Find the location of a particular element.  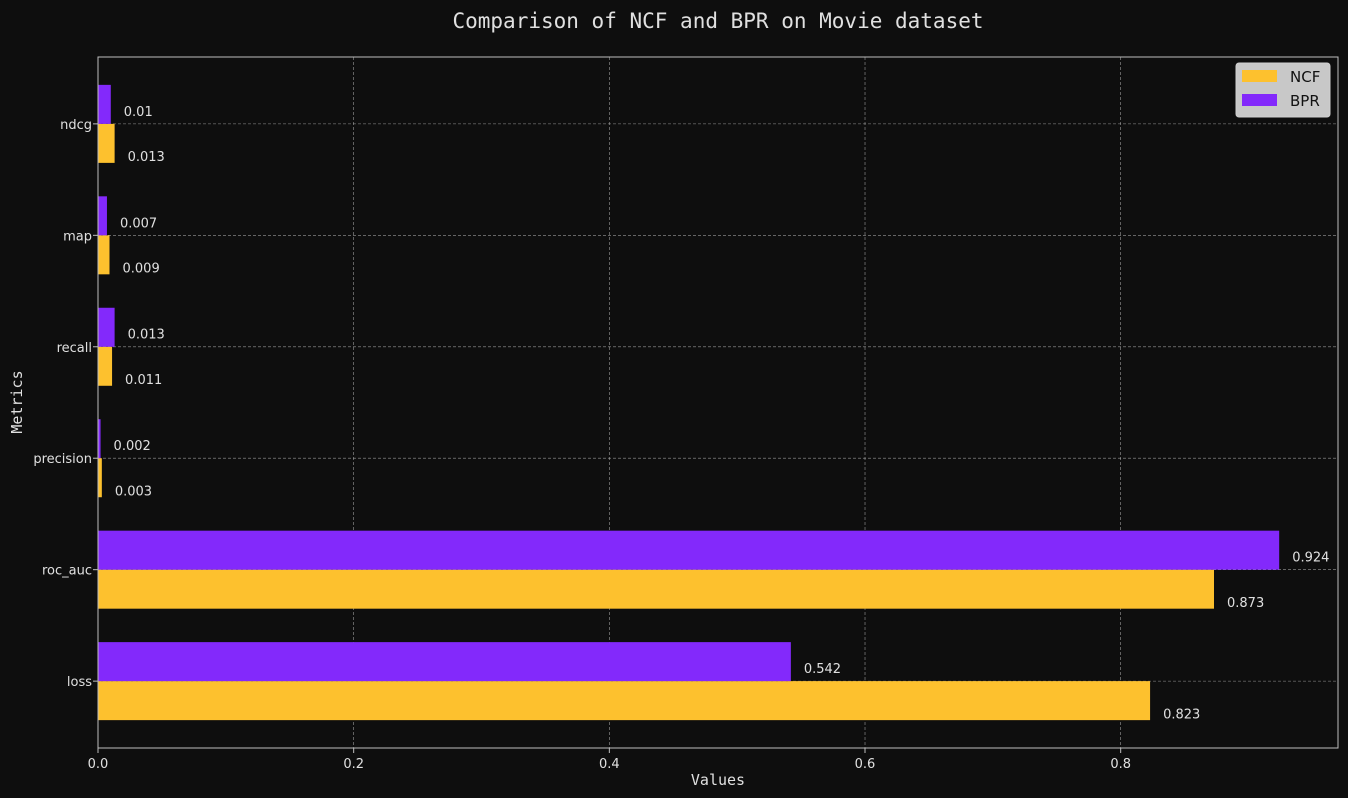

x-axis: 0.0 0.2 0.4 0.6 0.8 is located at coordinates (609, 760).